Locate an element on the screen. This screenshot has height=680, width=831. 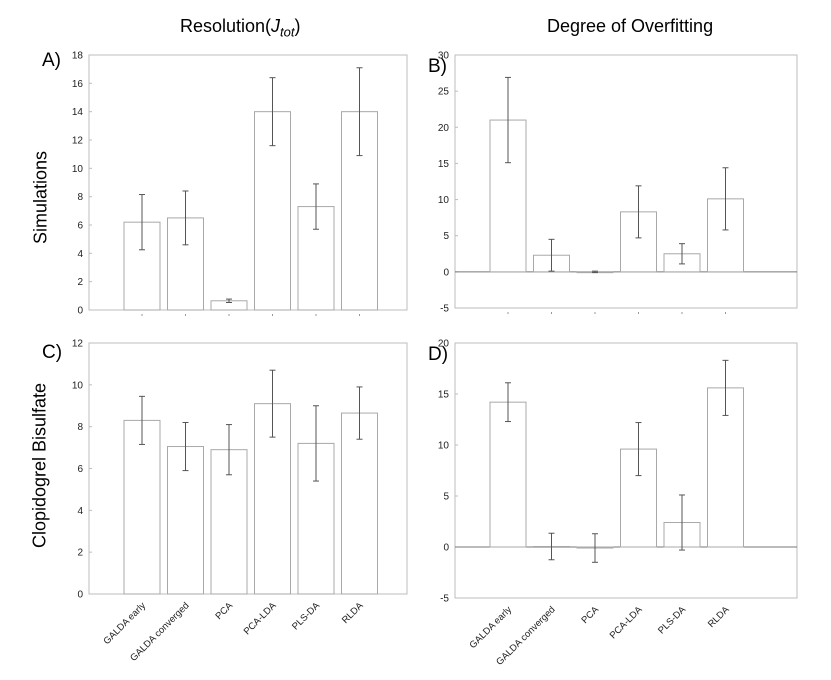
y-tick-label: 25 is located at coordinates (444, 92).